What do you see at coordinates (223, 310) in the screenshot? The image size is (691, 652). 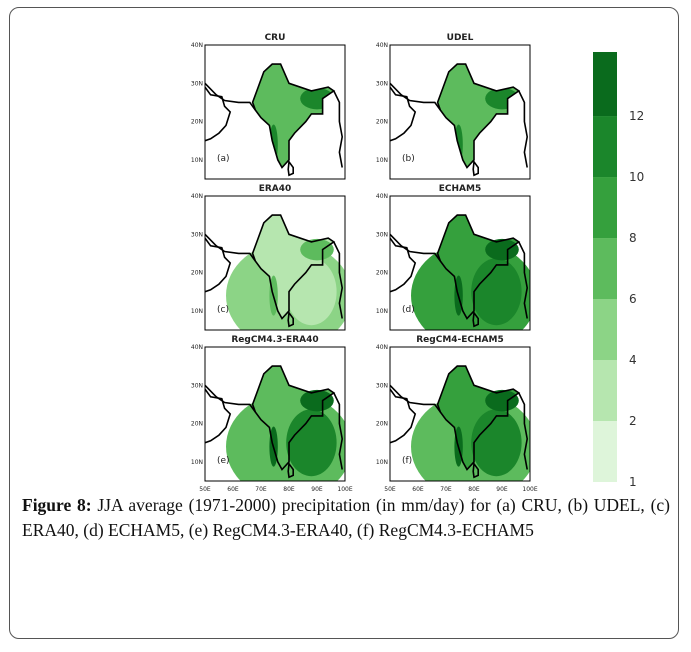 I see `panel-letter: (c)` at bounding box center [223, 310].